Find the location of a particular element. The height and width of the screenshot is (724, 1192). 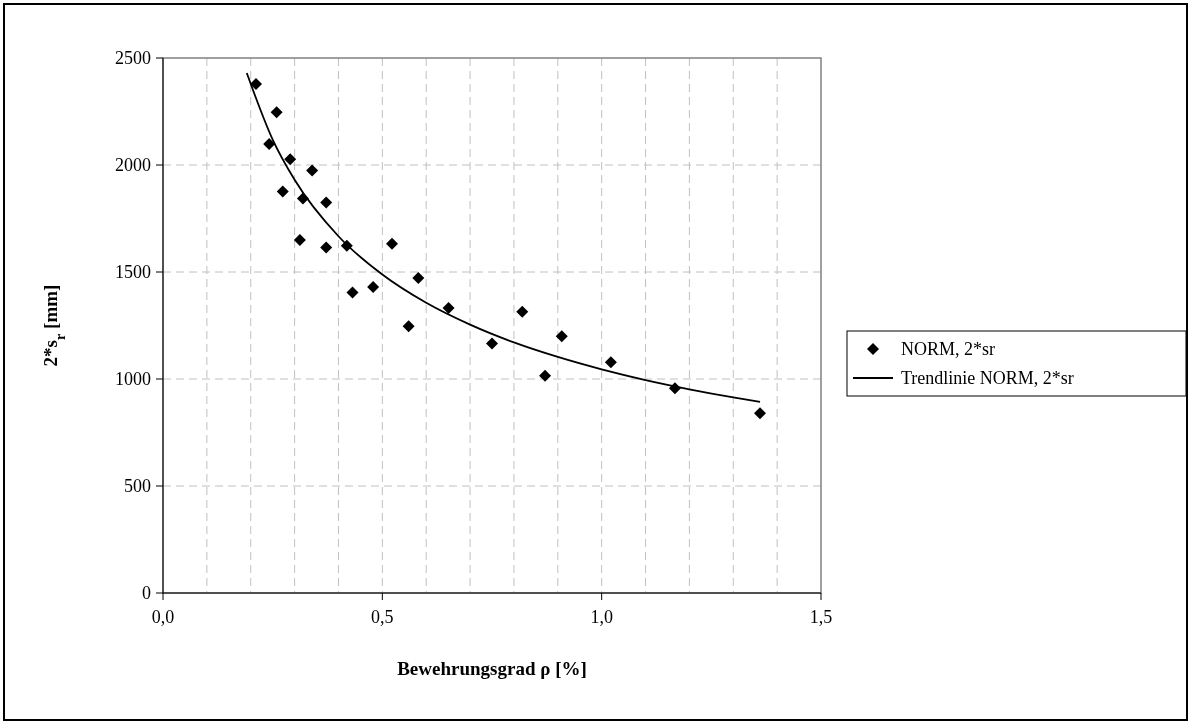

x-tick-label: 0,0 is located at coordinates (163, 617).